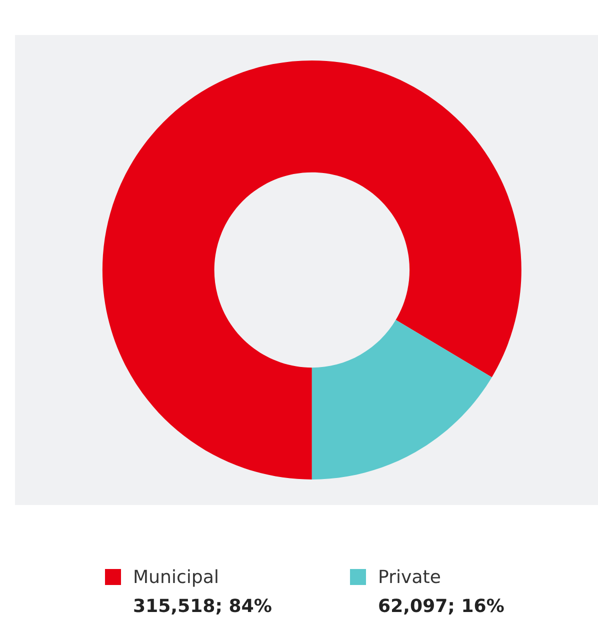  Describe the element at coordinates (410, 576) in the screenshot. I see `legend-label: Private` at that location.